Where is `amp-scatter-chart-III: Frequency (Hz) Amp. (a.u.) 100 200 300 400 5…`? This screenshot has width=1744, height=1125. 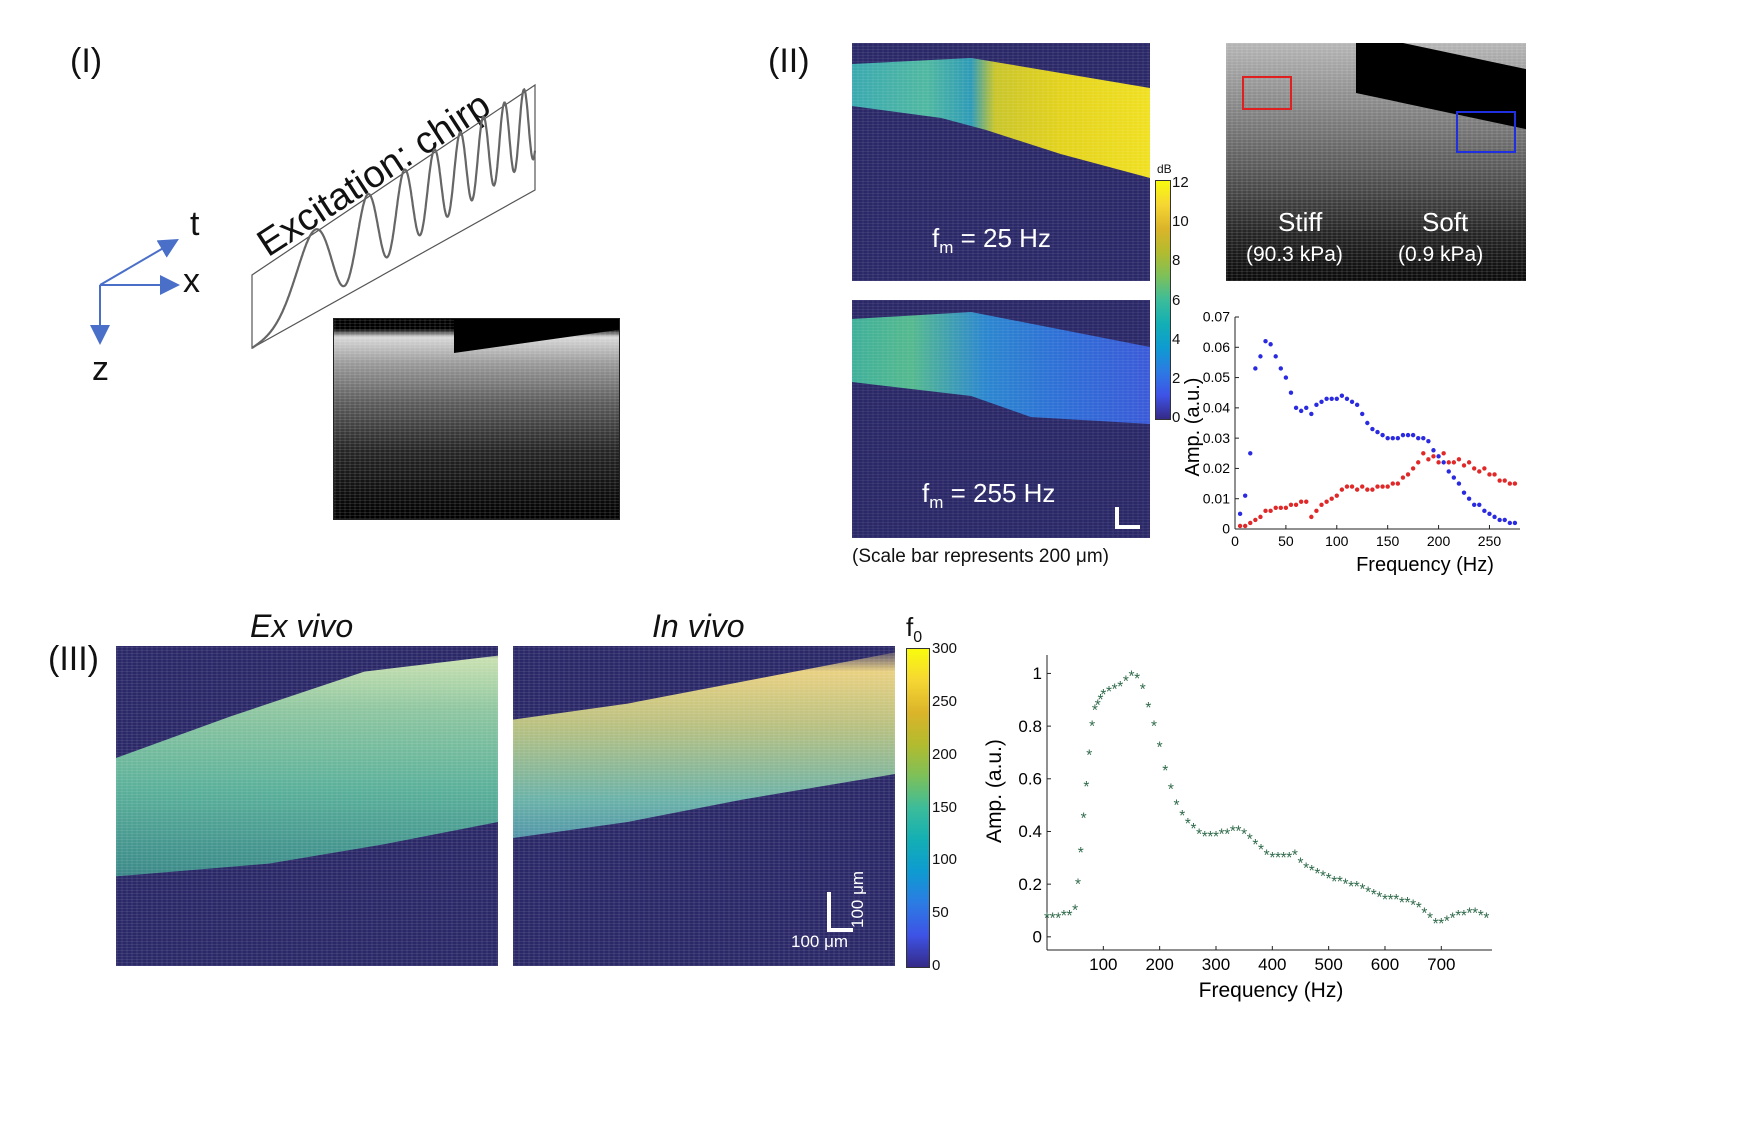 amp-scatter-chart-III: Frequency (Hz) Amp. (a.u.) 100 200 300 400 5… is located at coordinates (1237, 828).